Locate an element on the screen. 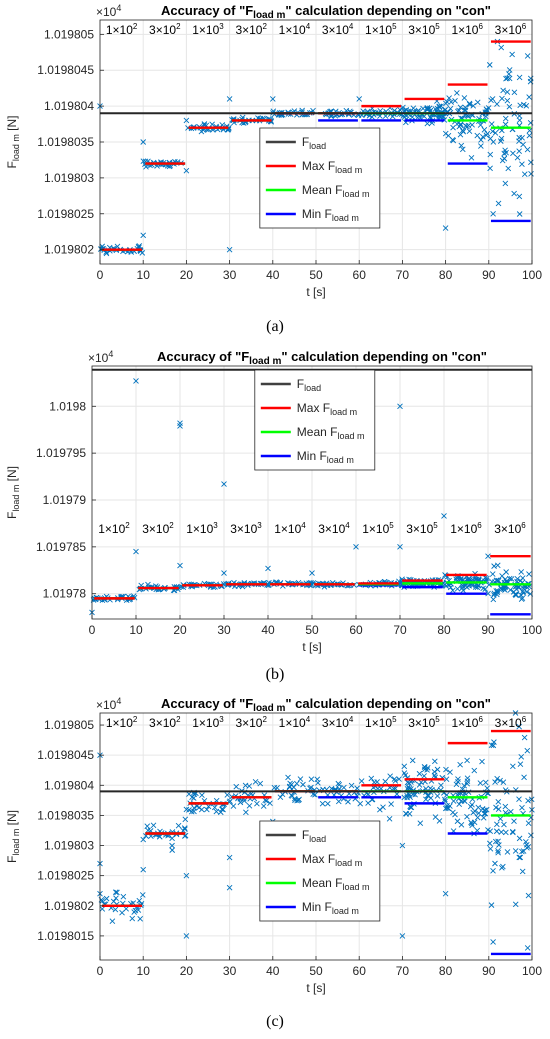 The image size is (550, 1039). x-tick-label: 100 is located at coordinates (532, 971).